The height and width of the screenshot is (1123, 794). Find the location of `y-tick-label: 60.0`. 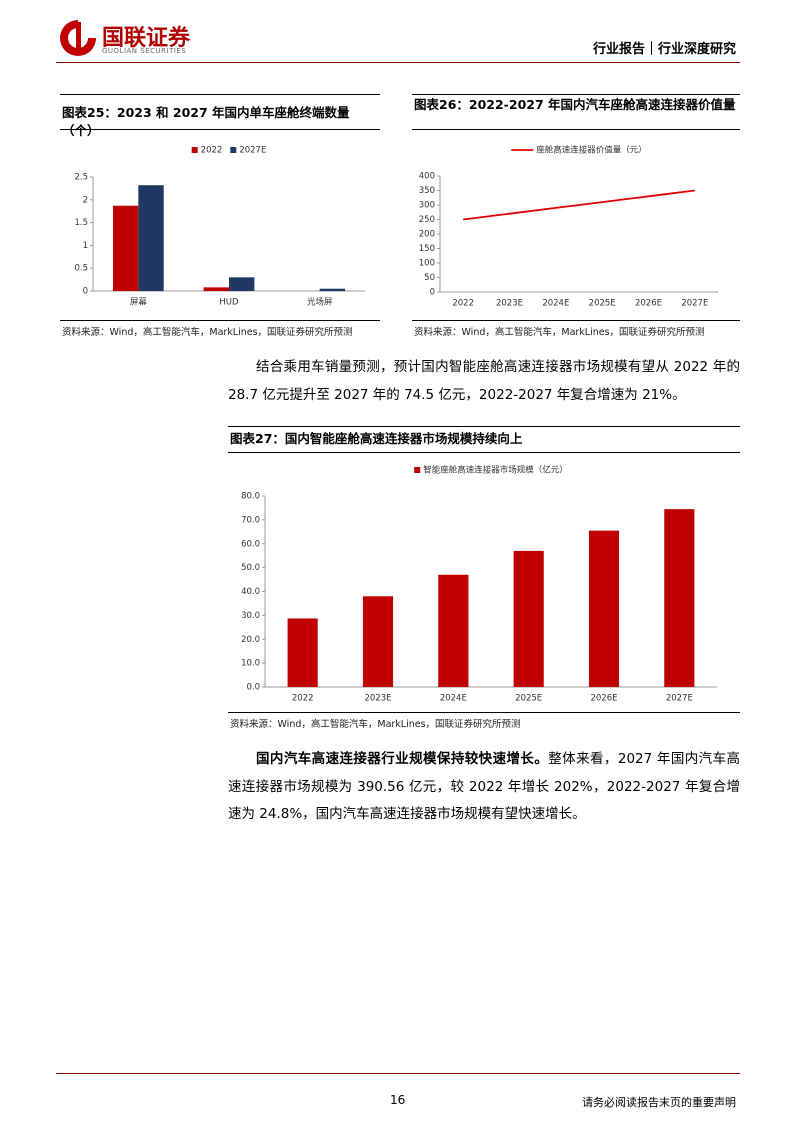

y-tick-label: 60.0 is located at coordinates (250, 544).